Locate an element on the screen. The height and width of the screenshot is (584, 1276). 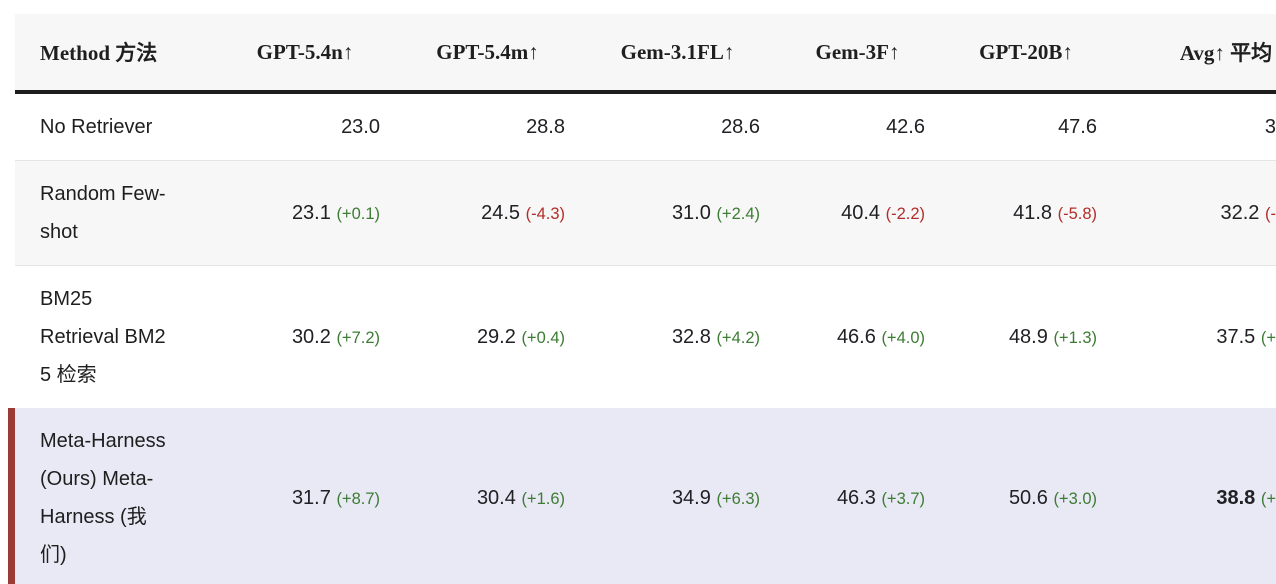
score-value: 23.1 is located at coordinates (311, 212).